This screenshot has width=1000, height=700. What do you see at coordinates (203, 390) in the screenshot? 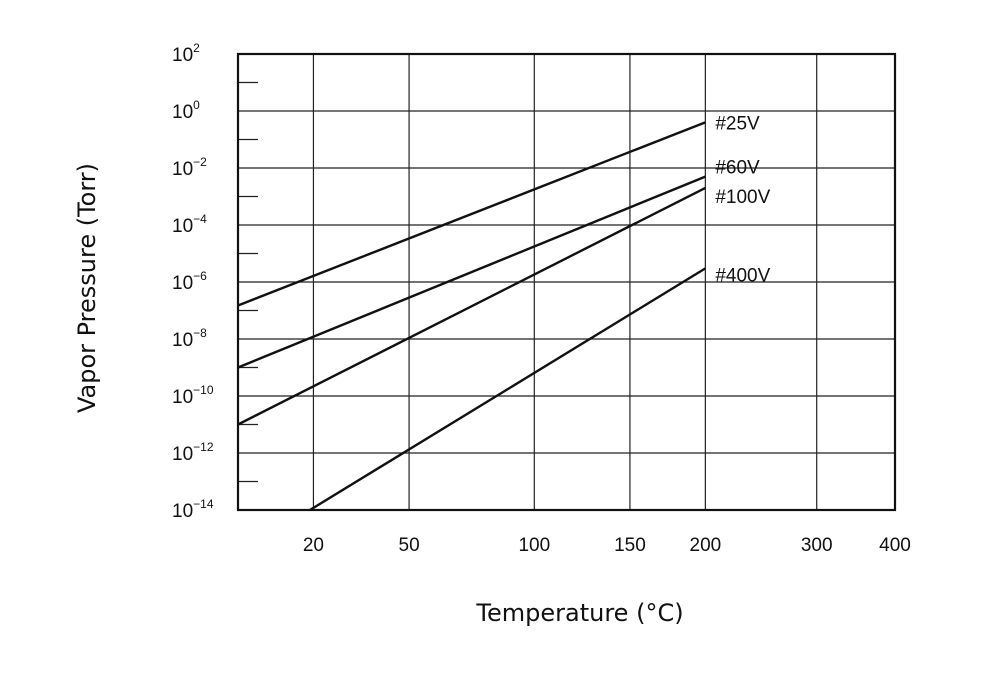
I see `y-tick-exponent: −10` at bounding box center [203, 390].